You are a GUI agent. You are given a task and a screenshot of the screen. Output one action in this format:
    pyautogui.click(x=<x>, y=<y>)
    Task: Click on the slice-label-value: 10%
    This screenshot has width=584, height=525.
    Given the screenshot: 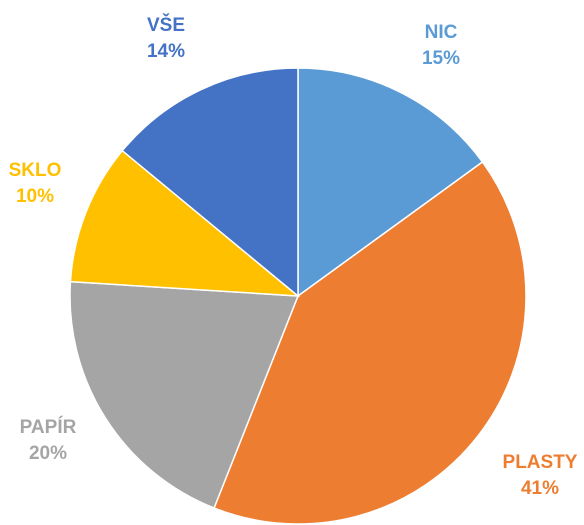 What is the action you would take?
    pyautogui.click(x=35, y=196)
    